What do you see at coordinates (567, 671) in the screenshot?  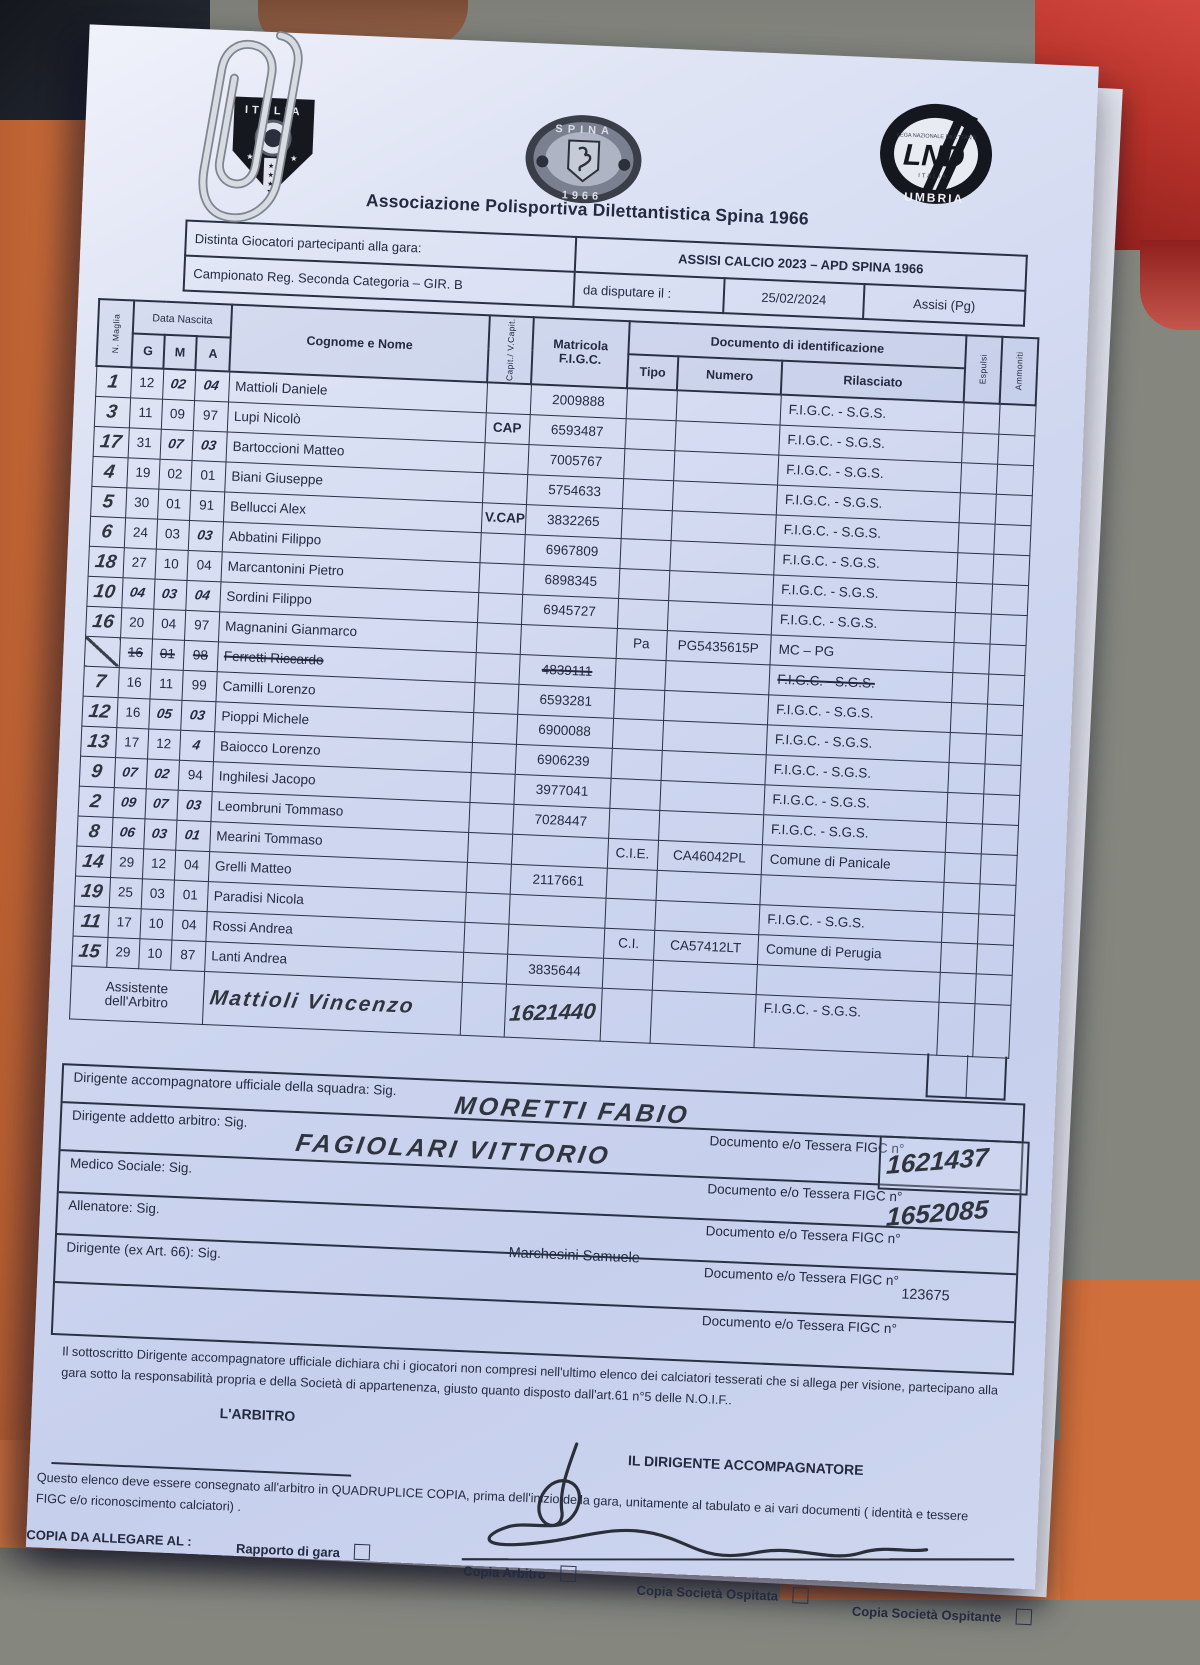 I see `cell-matricola: 4839111` at bounding box center [567, 671].